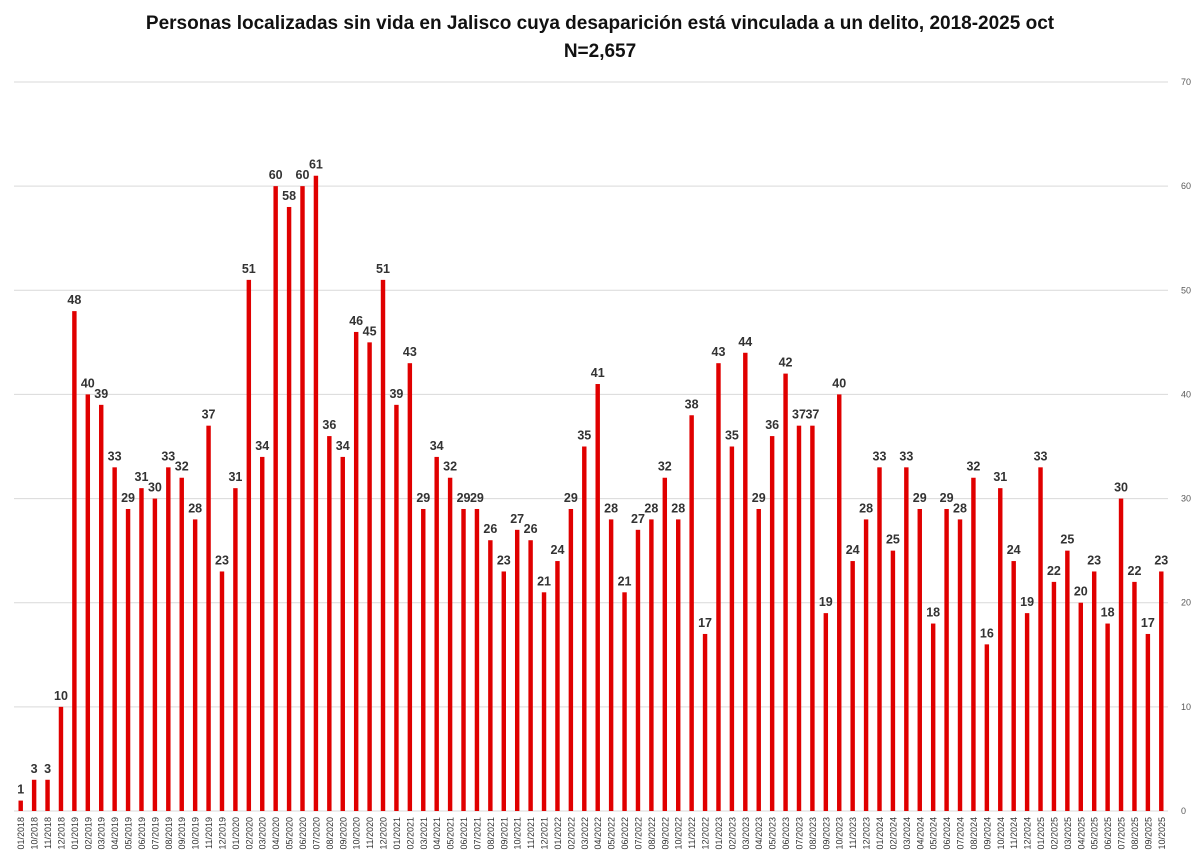 The width and height of the screenshot is (1200, 867). Describe the element at coordinates (21, 833) in the screenshot. I see `x-tick-label: 01/2018` at that location.